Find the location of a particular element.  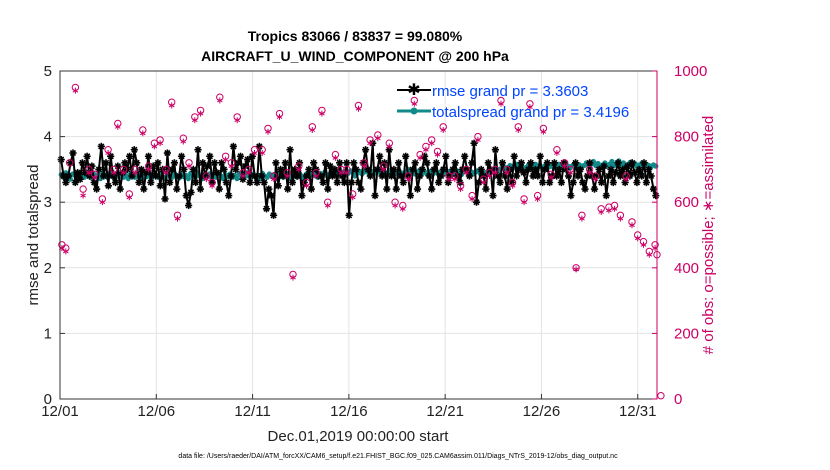

right-y-tick-label: 1000 is located at coordinates (690, 71).